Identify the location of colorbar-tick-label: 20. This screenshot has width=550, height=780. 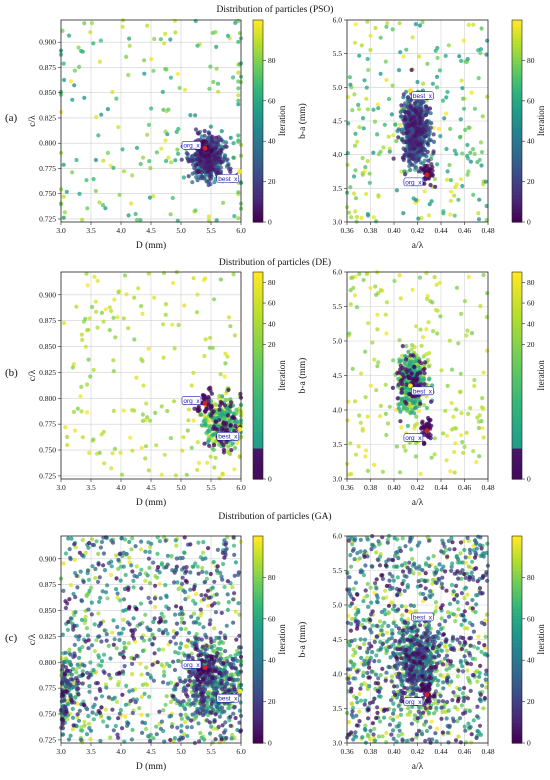
(272, 181).